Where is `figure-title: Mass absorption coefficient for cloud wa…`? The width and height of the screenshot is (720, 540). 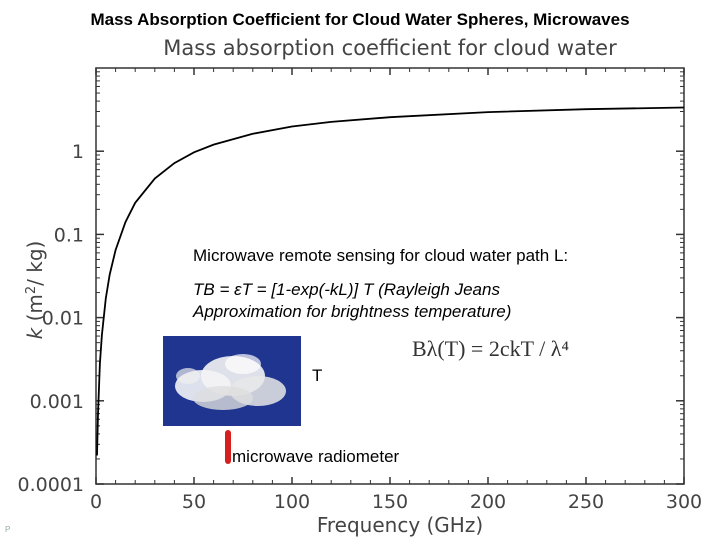 figure-title: Mass absorption coefficient for cloud wa… is located at coordinates (390, 48).